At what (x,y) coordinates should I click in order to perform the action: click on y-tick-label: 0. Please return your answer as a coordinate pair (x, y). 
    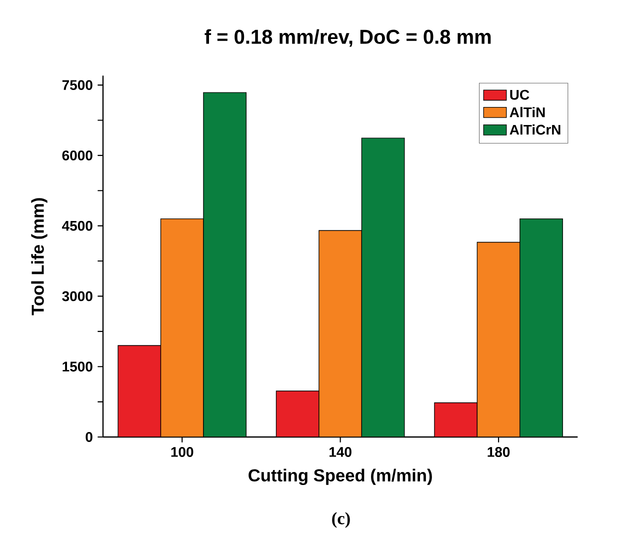
    Looking at the image, I should click on (89, 437).